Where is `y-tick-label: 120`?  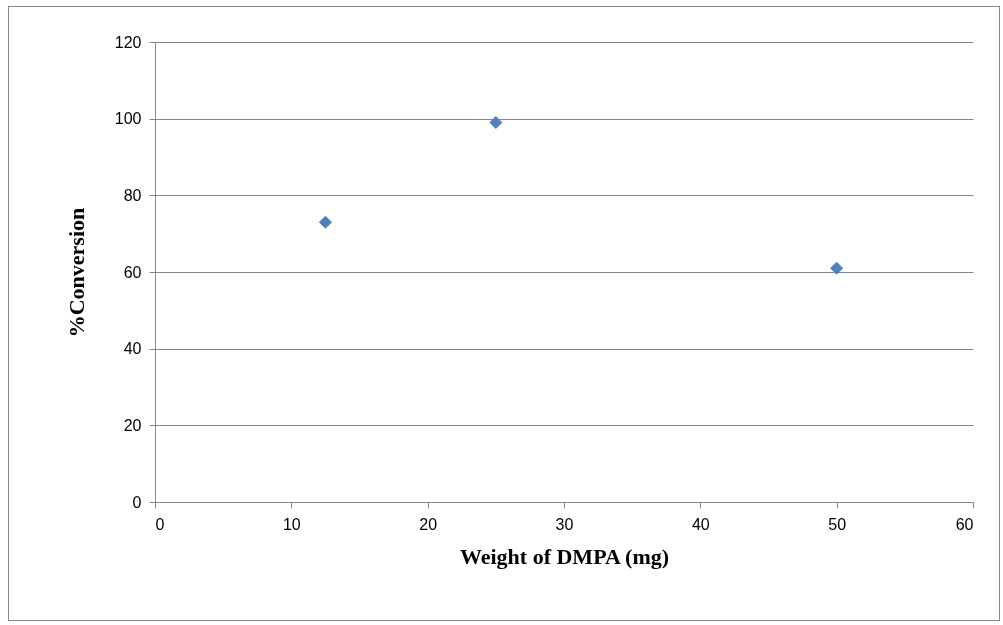 y-tick-label: 120 is located at coordinates (128, 42).